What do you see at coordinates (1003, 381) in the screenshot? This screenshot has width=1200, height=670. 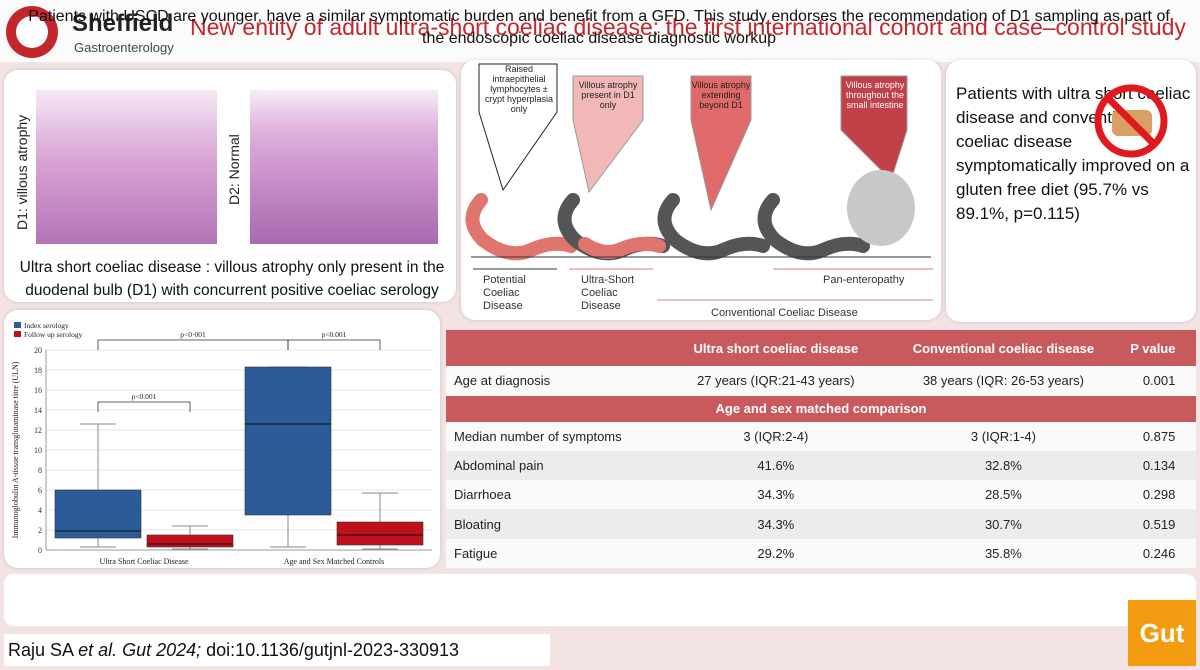 I see `table-cell: 38 years (IQR: 26-53 years)` at bounding box center [1003, 381].